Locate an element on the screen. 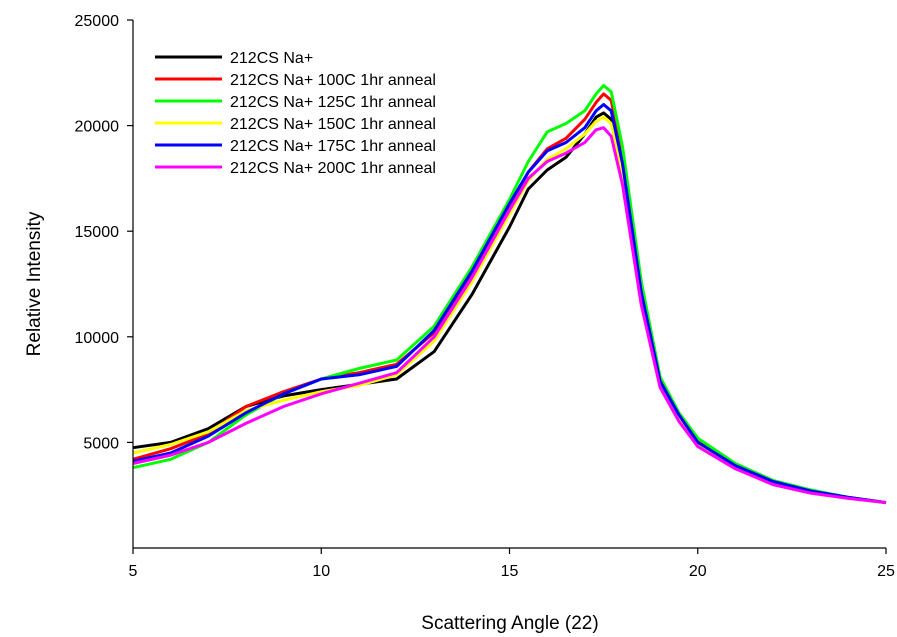 Image resolution: width=897 pixels, height=637 pixels. legend-label-2: 212CS Na+ 100C 1hr anneal is located at coordinates (333, 80).